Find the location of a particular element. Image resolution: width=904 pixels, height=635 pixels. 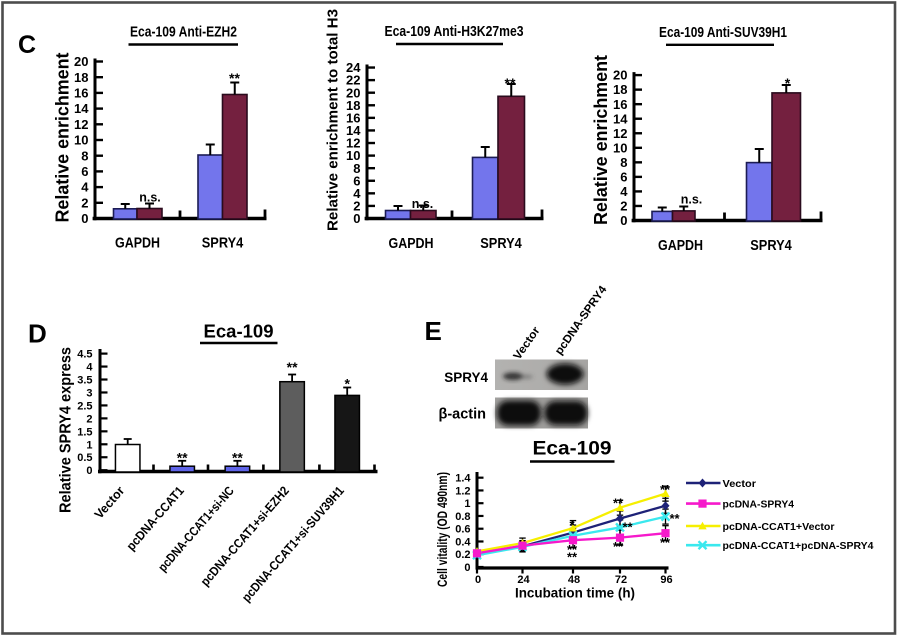

svg-text: 0.2 is located at coordinates (462, 555).